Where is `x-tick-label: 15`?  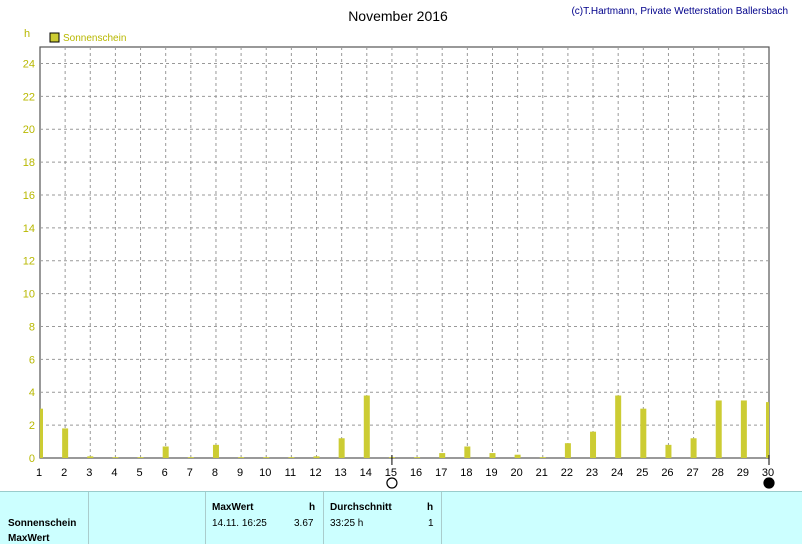
x-tick-label: 15 is located at coordinates (391, 473).